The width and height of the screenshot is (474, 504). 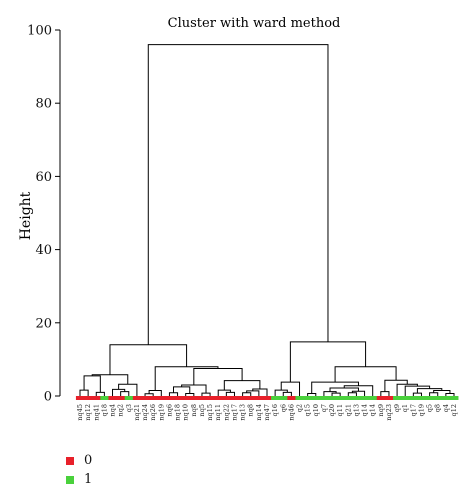 What do you see at coordinates (446, 408) in the screenshot?
I see `leaf-label: q4` at bounding box center [446, 408].